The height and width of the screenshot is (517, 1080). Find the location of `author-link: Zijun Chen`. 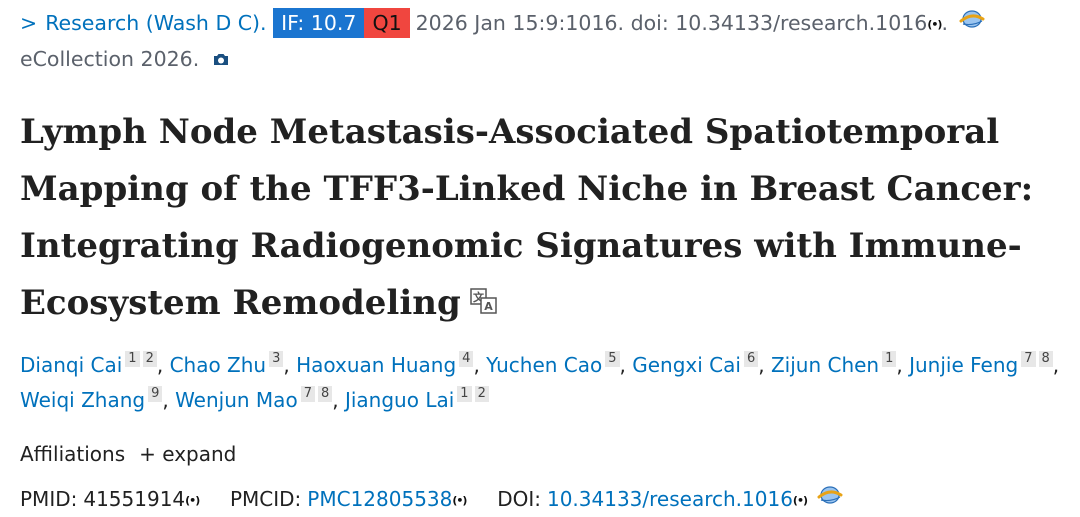

author-link: Zijun Chen is located at coordinates (825, 365).